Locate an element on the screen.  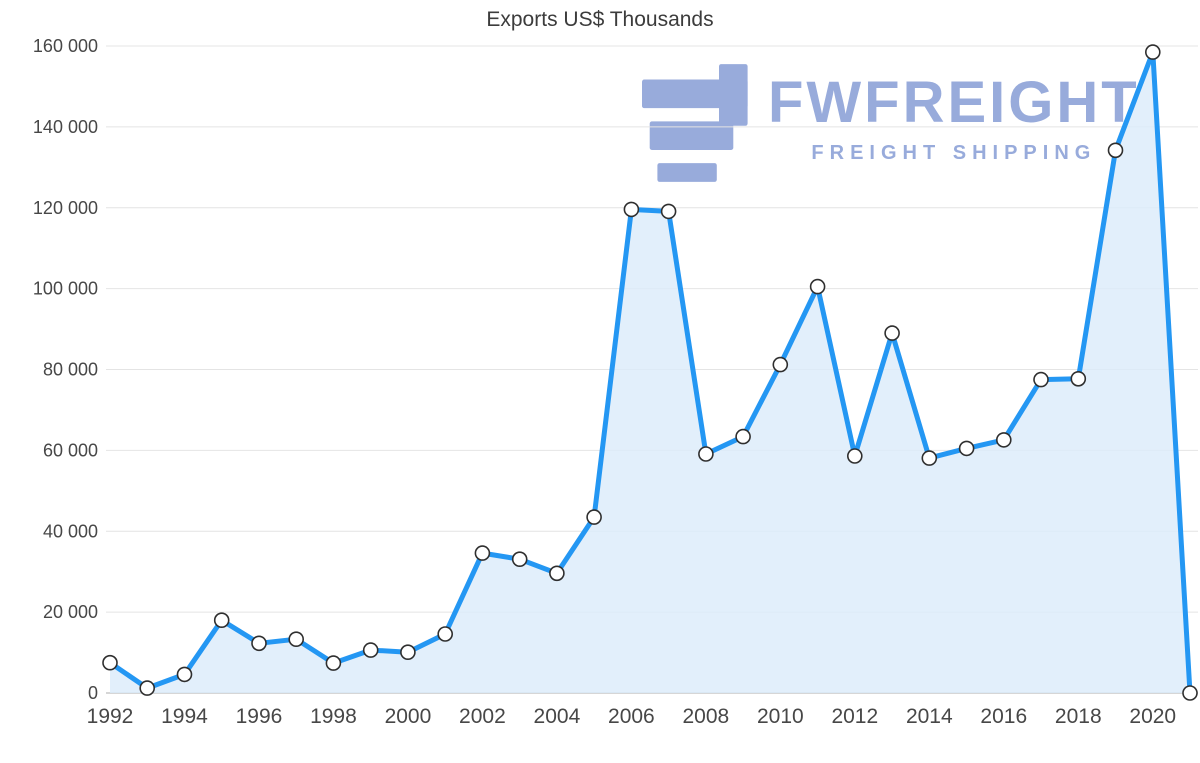
y-tick-label: 140 000 is located at coordinates (65, 127).